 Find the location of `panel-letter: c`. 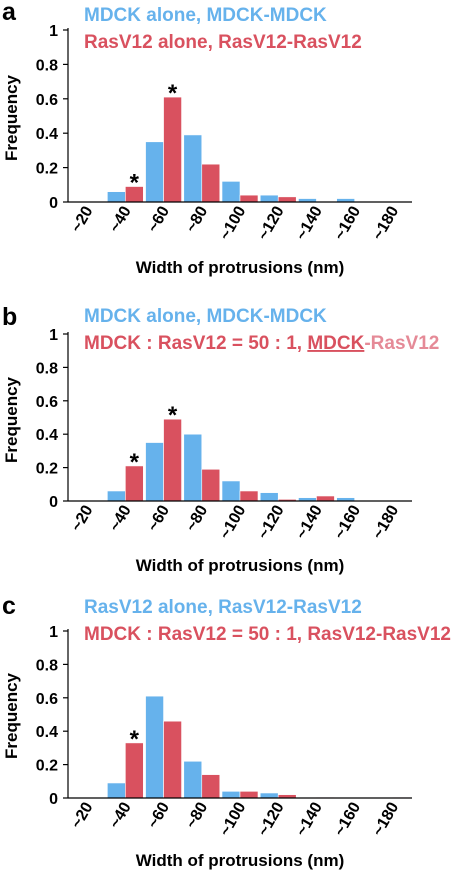

panel-letter: c is located at coordinates (9, 606).